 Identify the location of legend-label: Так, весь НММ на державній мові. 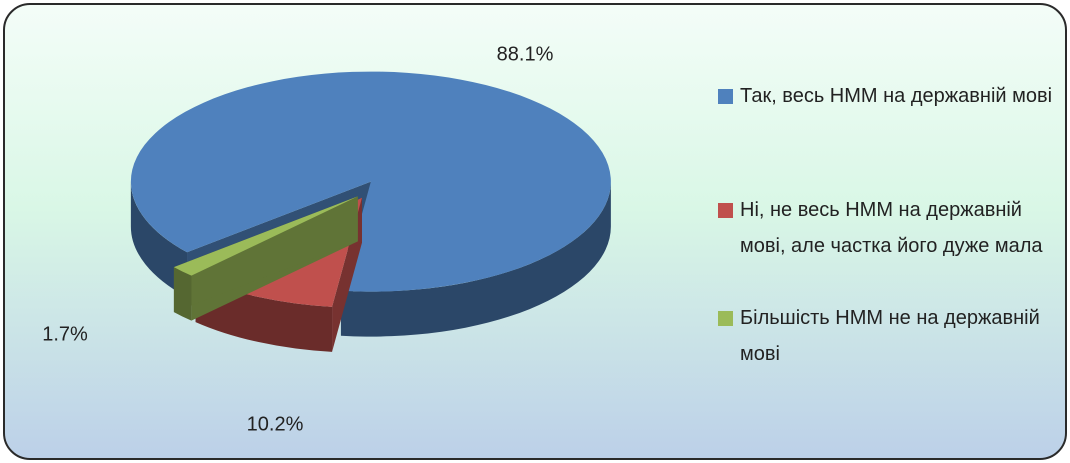
(896, 96).